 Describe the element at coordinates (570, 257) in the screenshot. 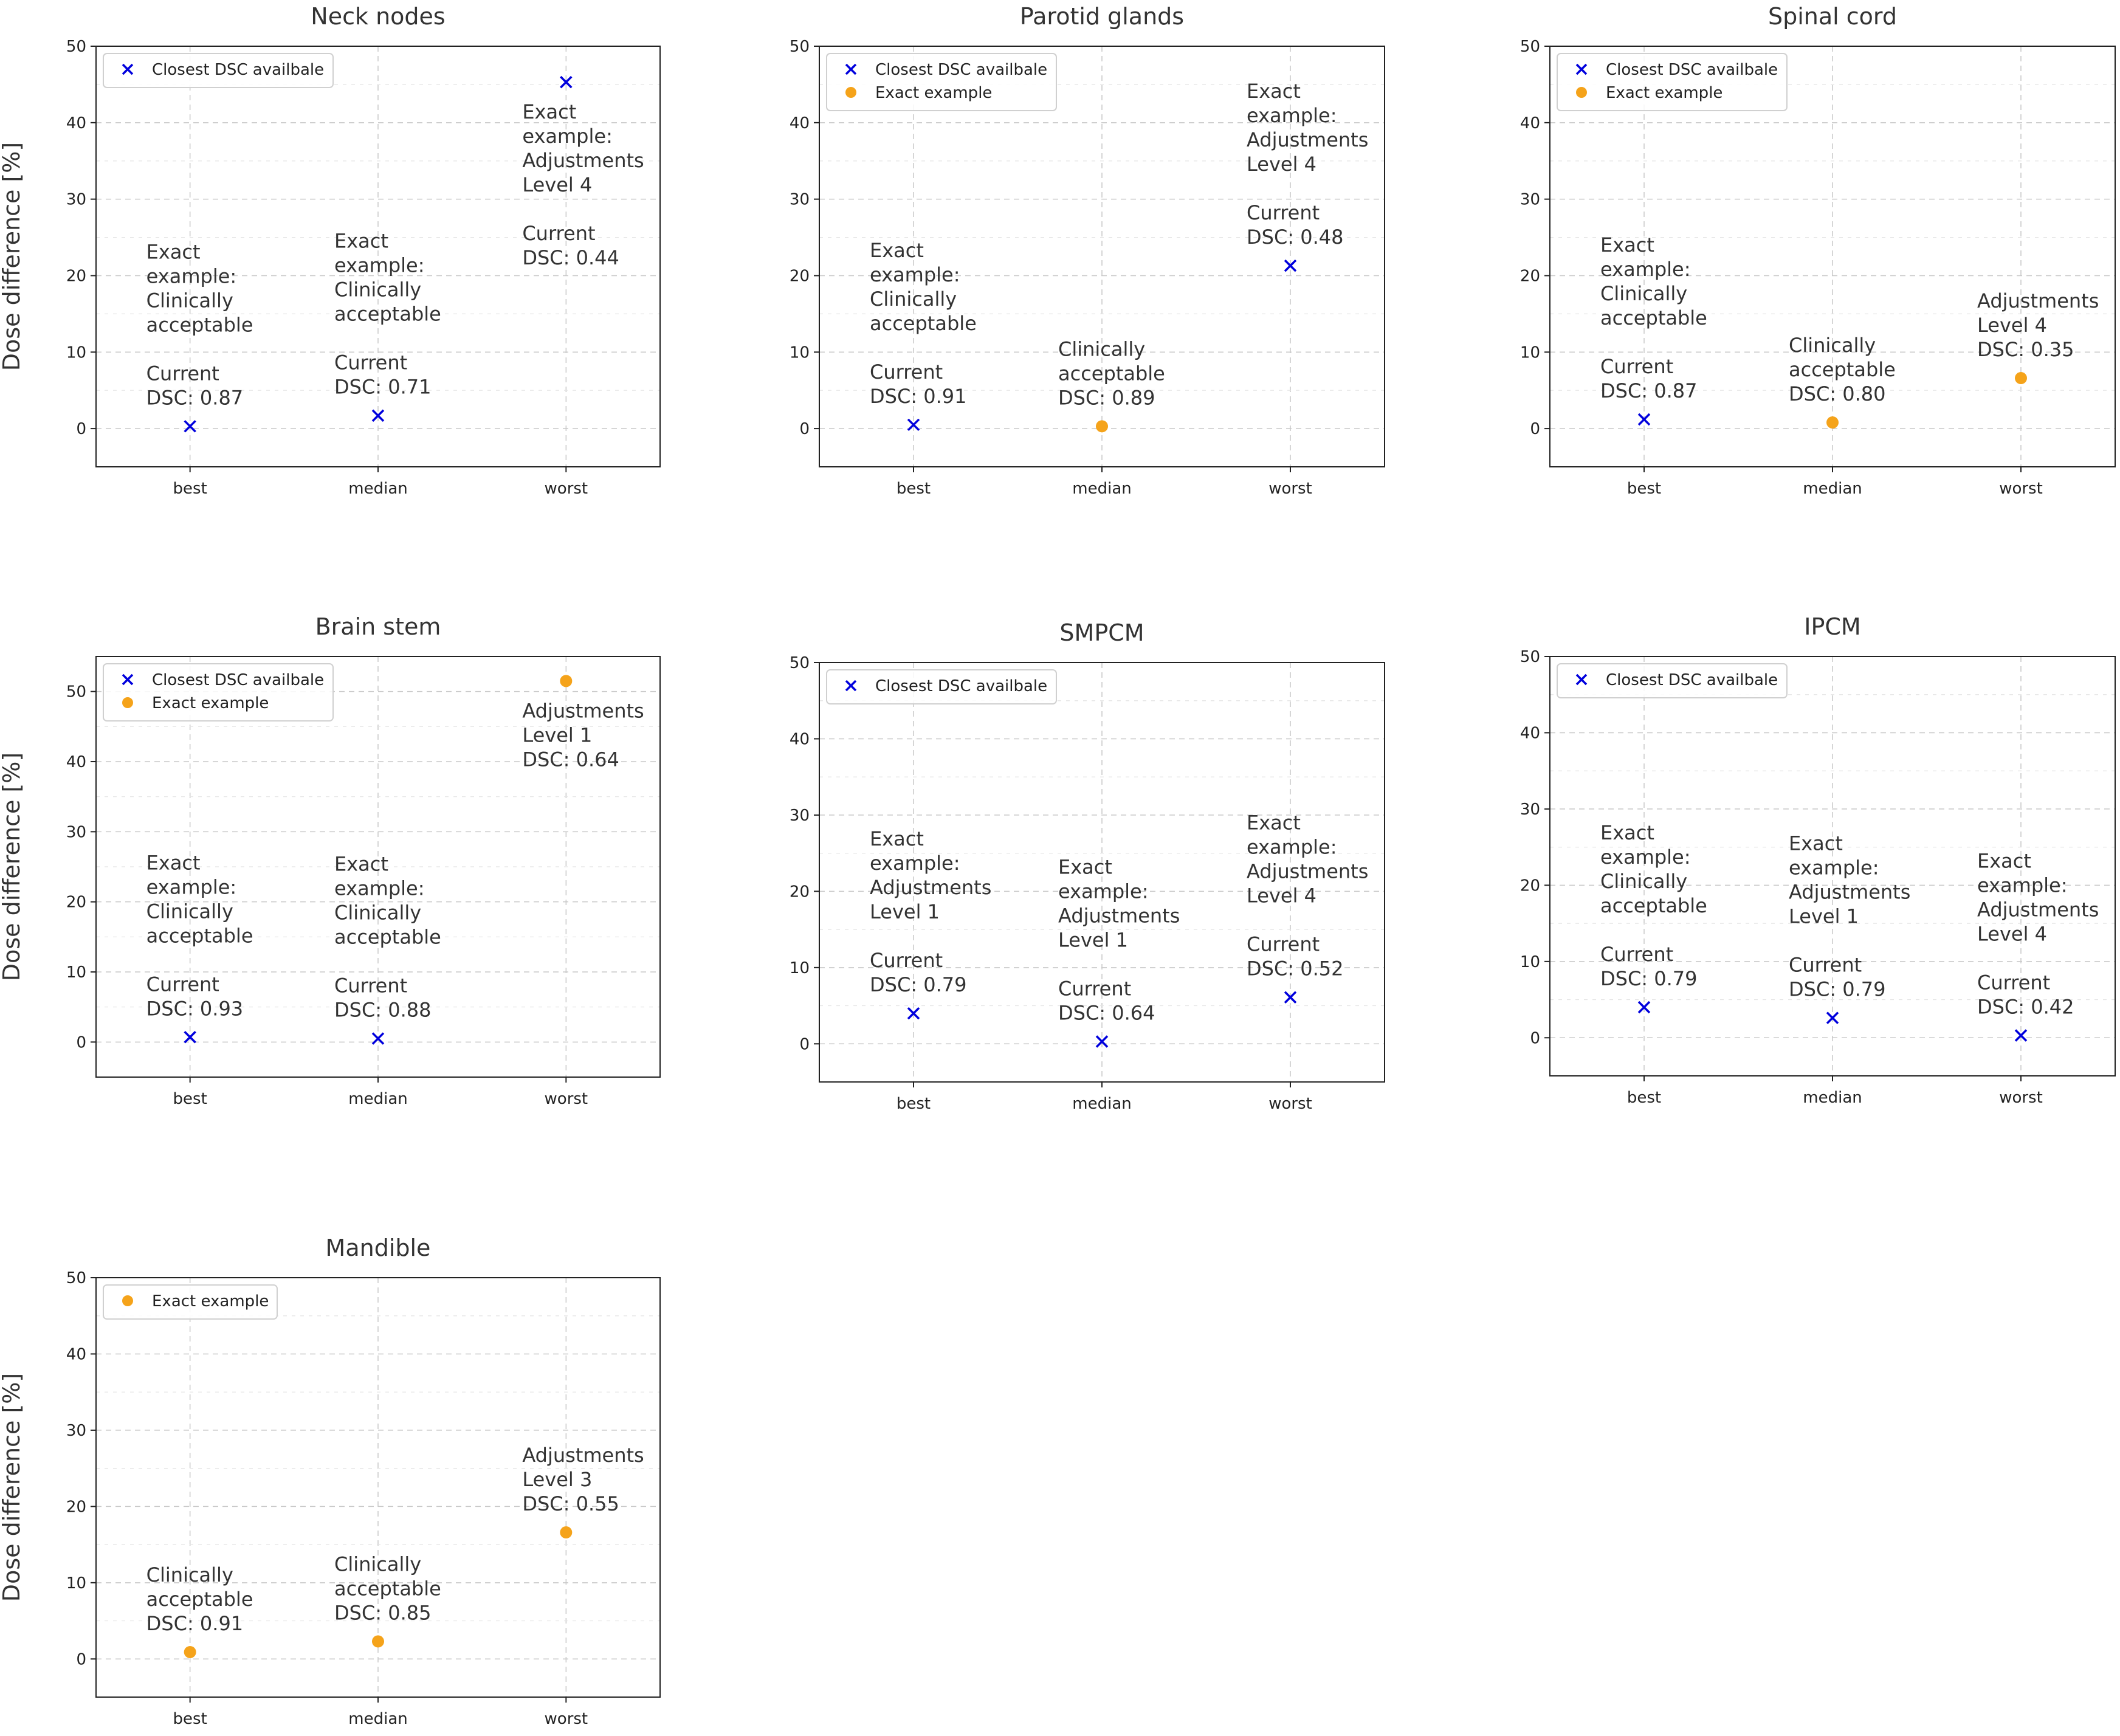

I see `annotation-line: DSC: 0.44` at that location.